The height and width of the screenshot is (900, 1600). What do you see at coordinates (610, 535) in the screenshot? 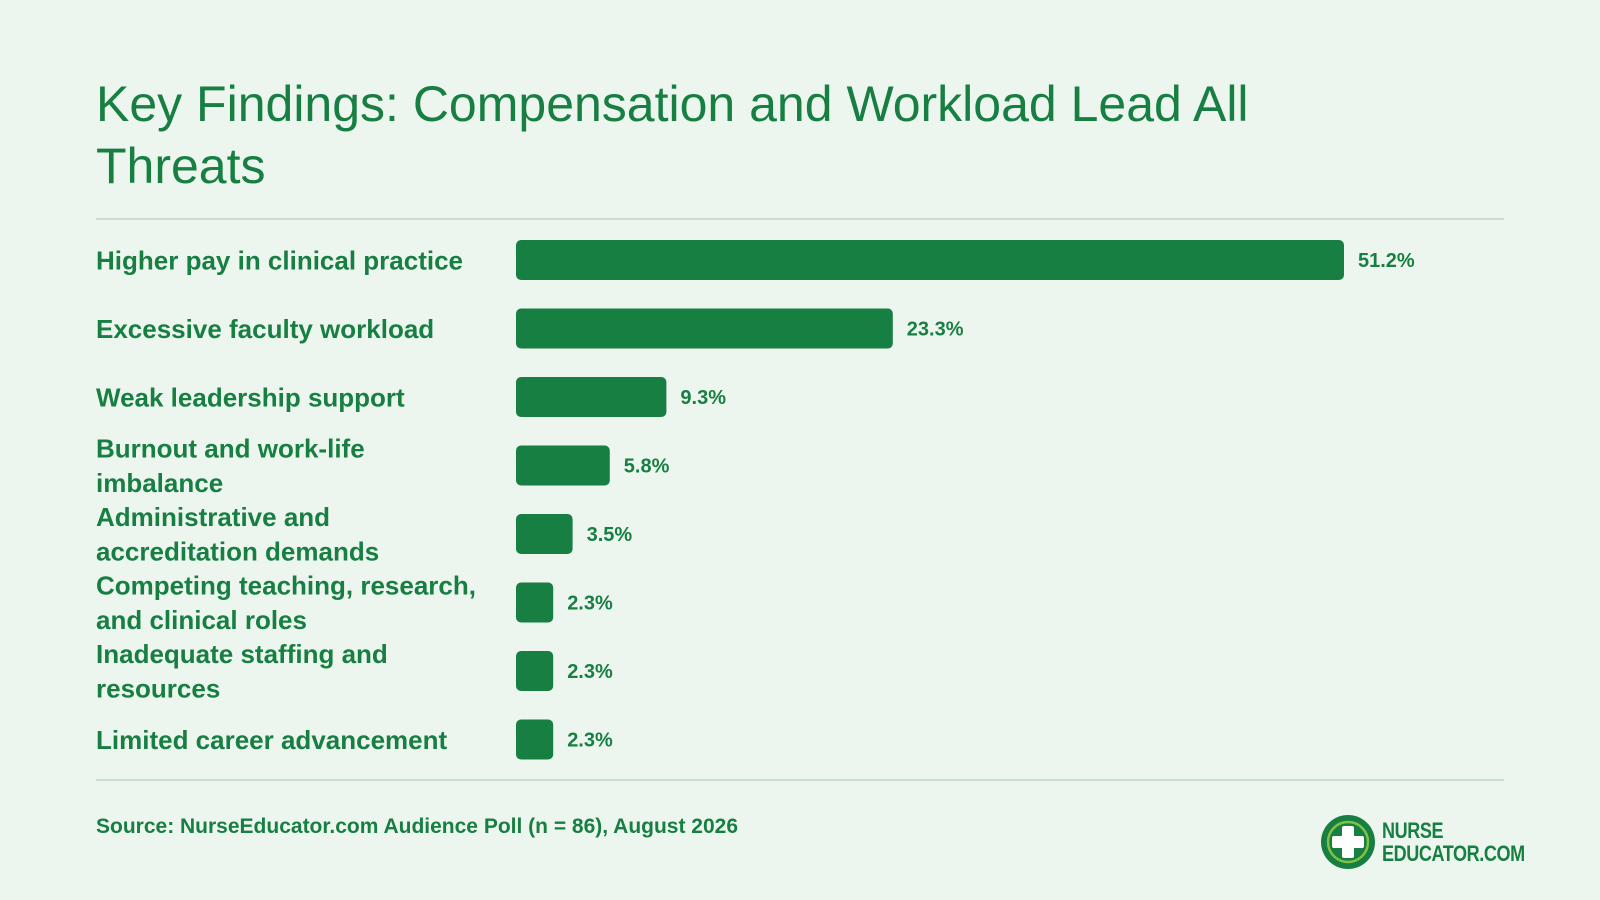
I see `data-label: 3.5%` at bounding box center [610, 535].